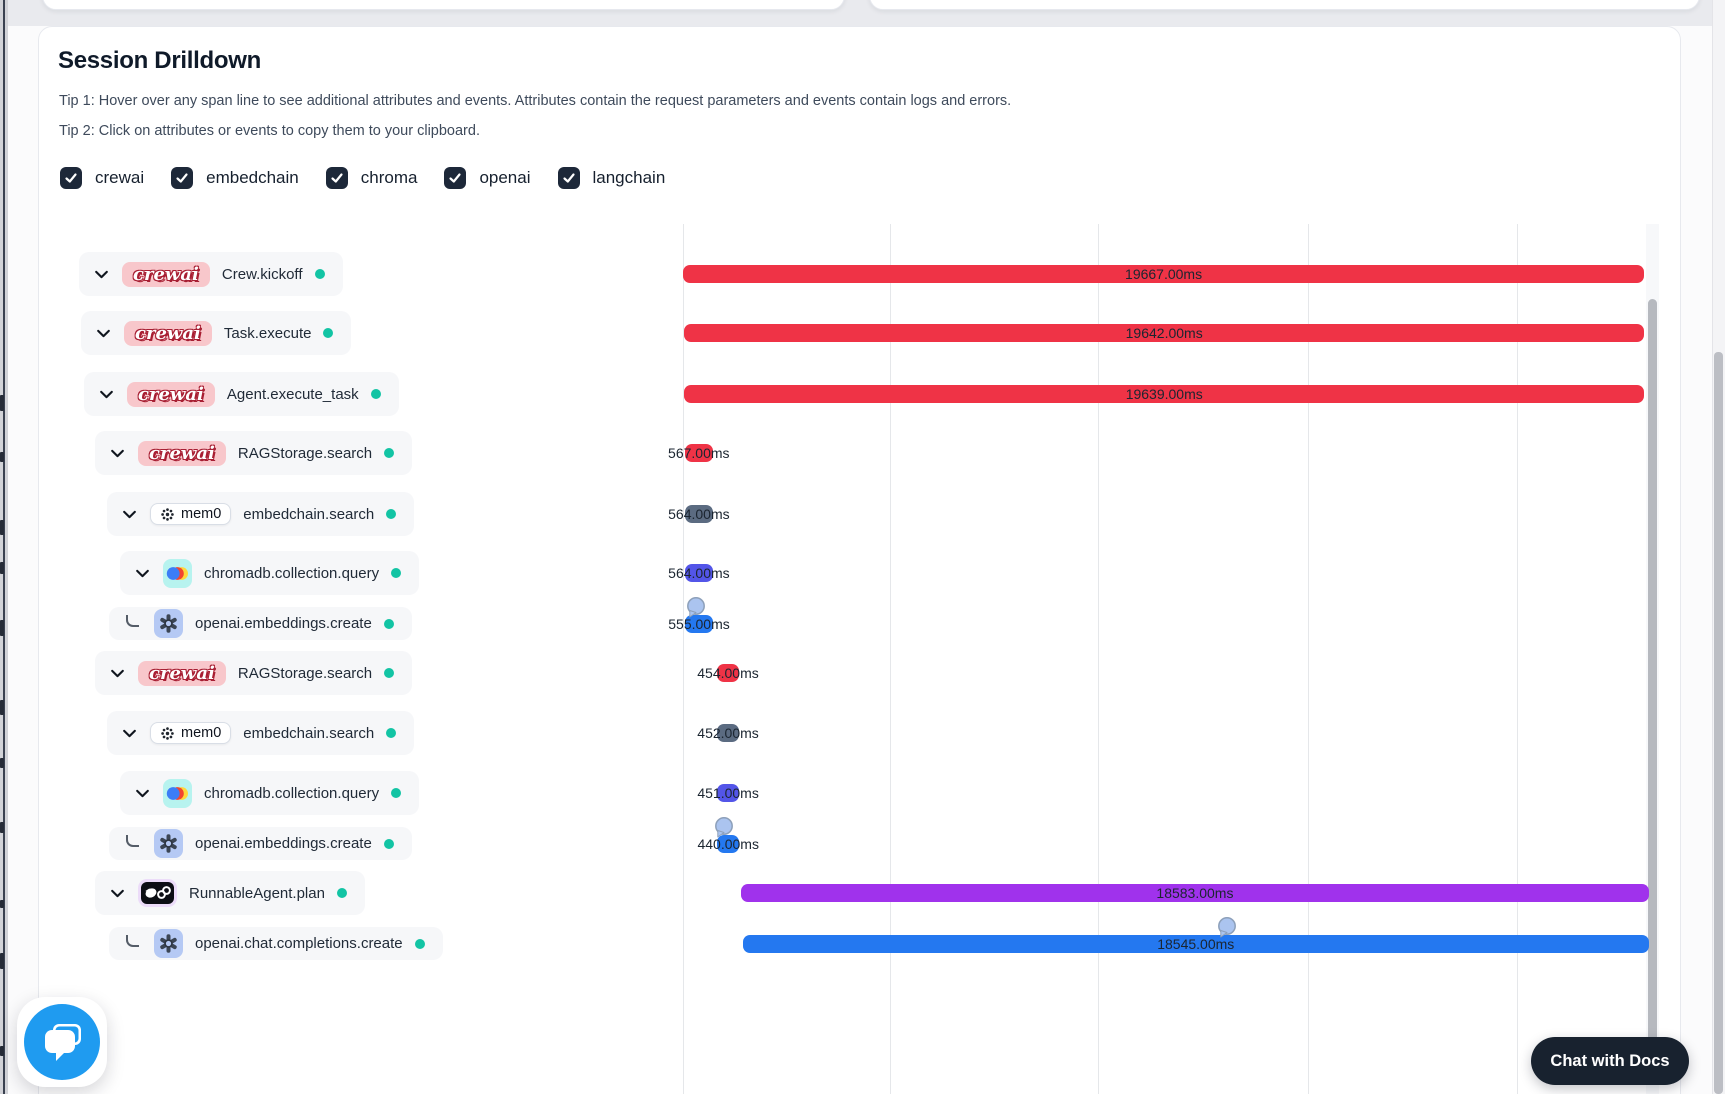 This screenshot has height=1094, width=1725. Describe the element at coordinates (1718, 723) in the screenshot. I see `page-scrollbar-thumb` at that location.